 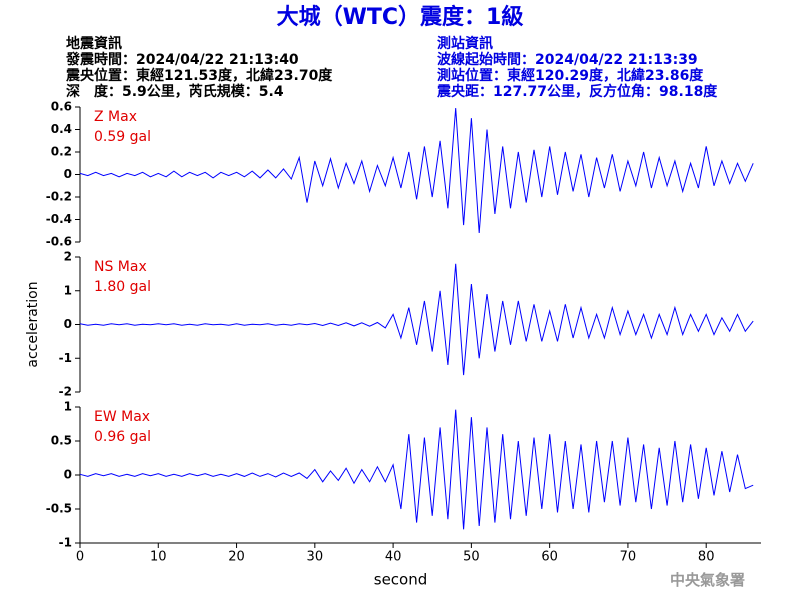 What do you see at coordinates (570, 75) in the screenshot?
I see `station-line: 測站位置：東經120.29度，北緯23.86度` at bounding box center [570, 75].